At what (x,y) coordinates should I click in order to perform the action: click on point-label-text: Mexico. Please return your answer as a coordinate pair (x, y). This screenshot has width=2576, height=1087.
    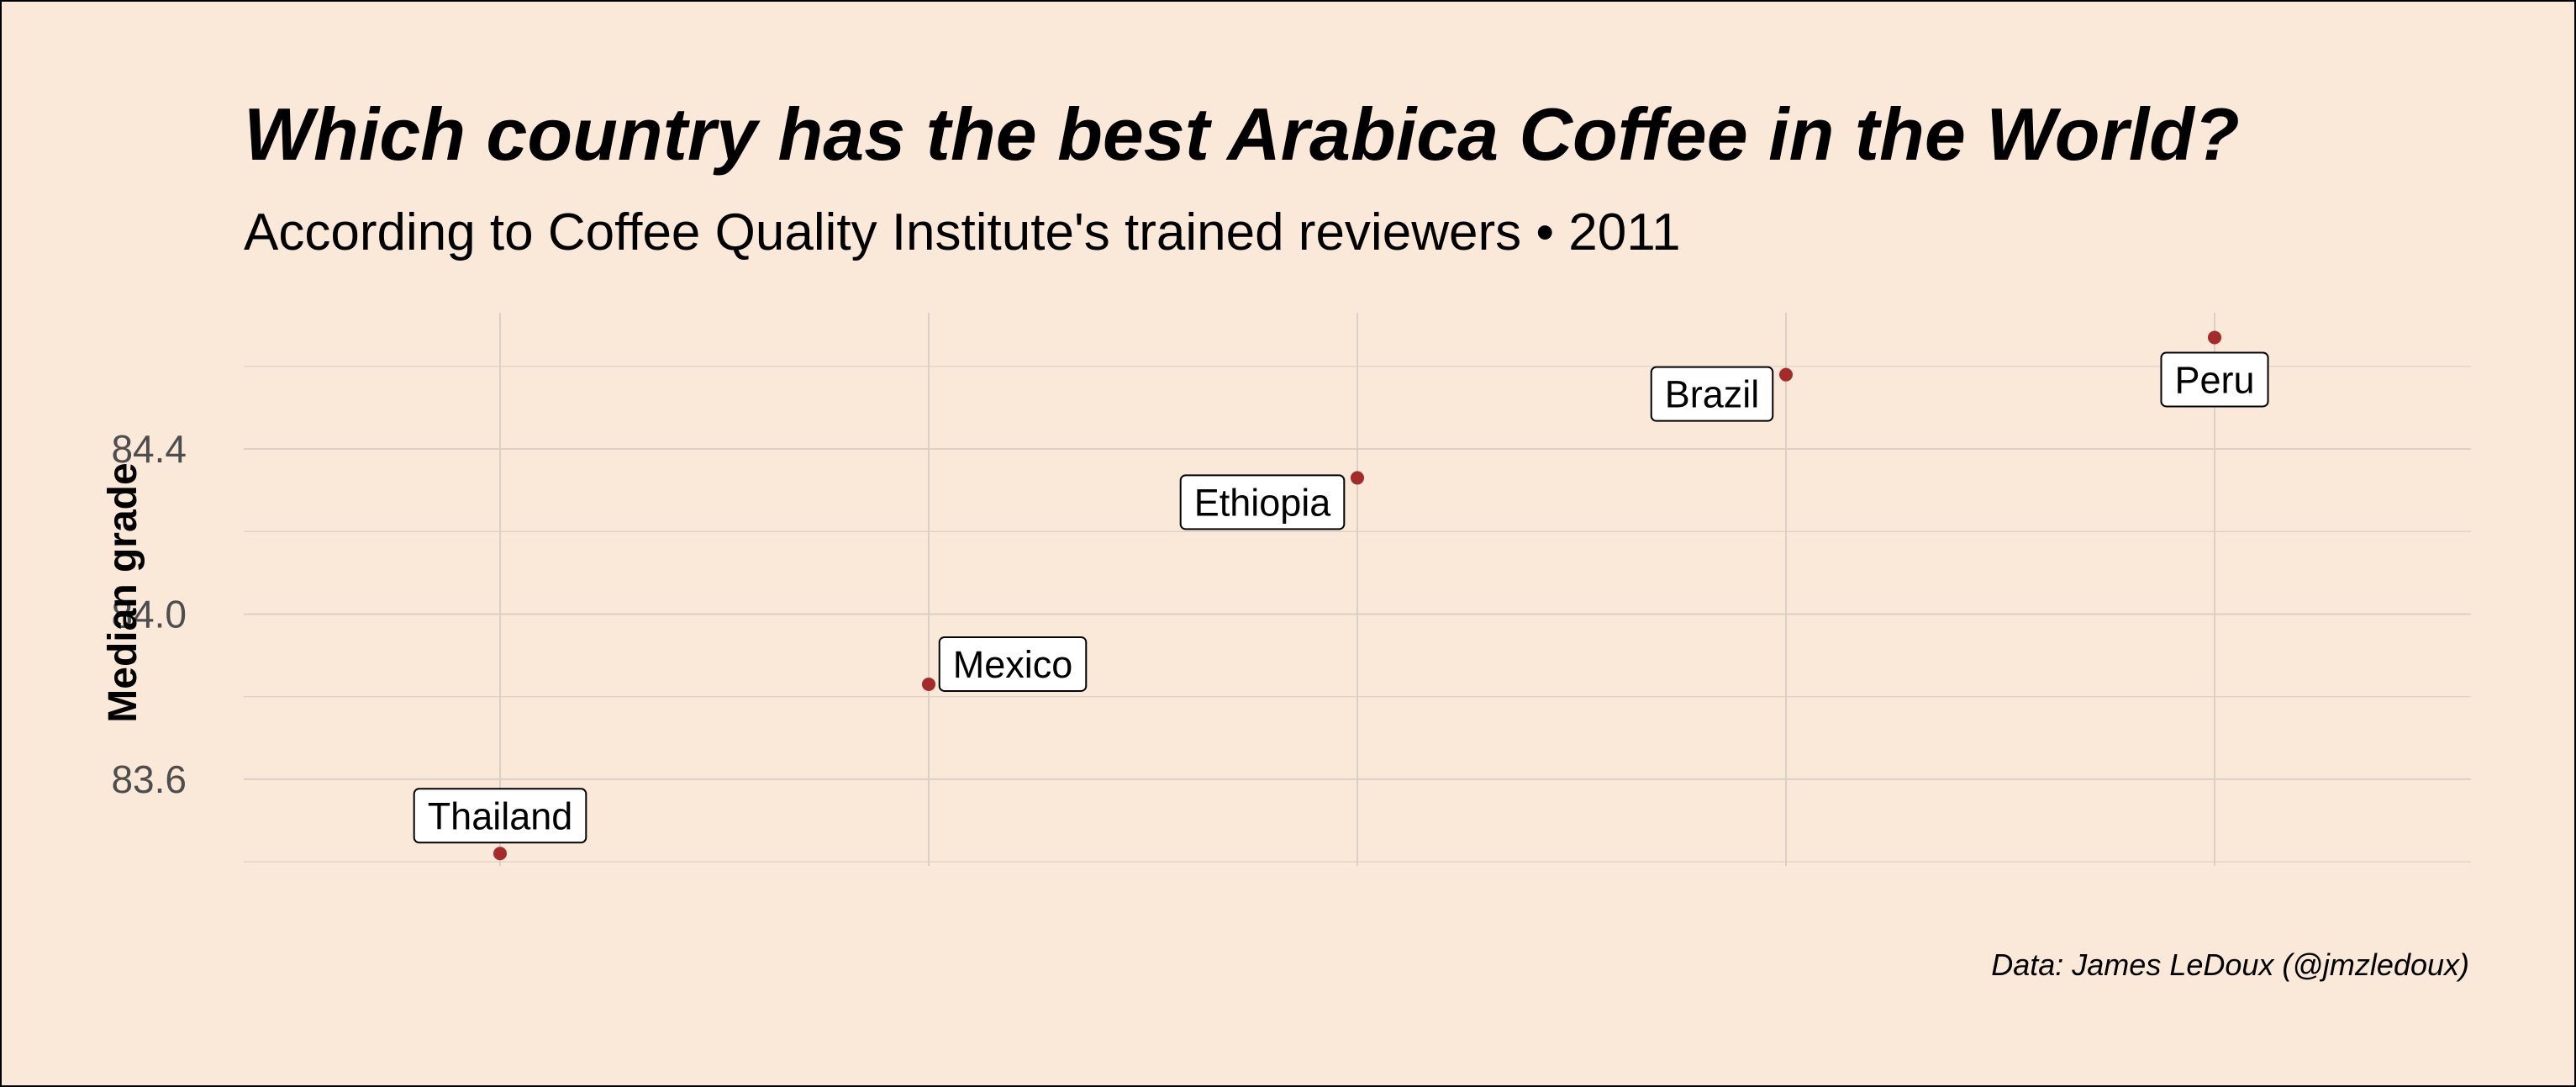
    Looking at the image, I should click on (1013, 664).